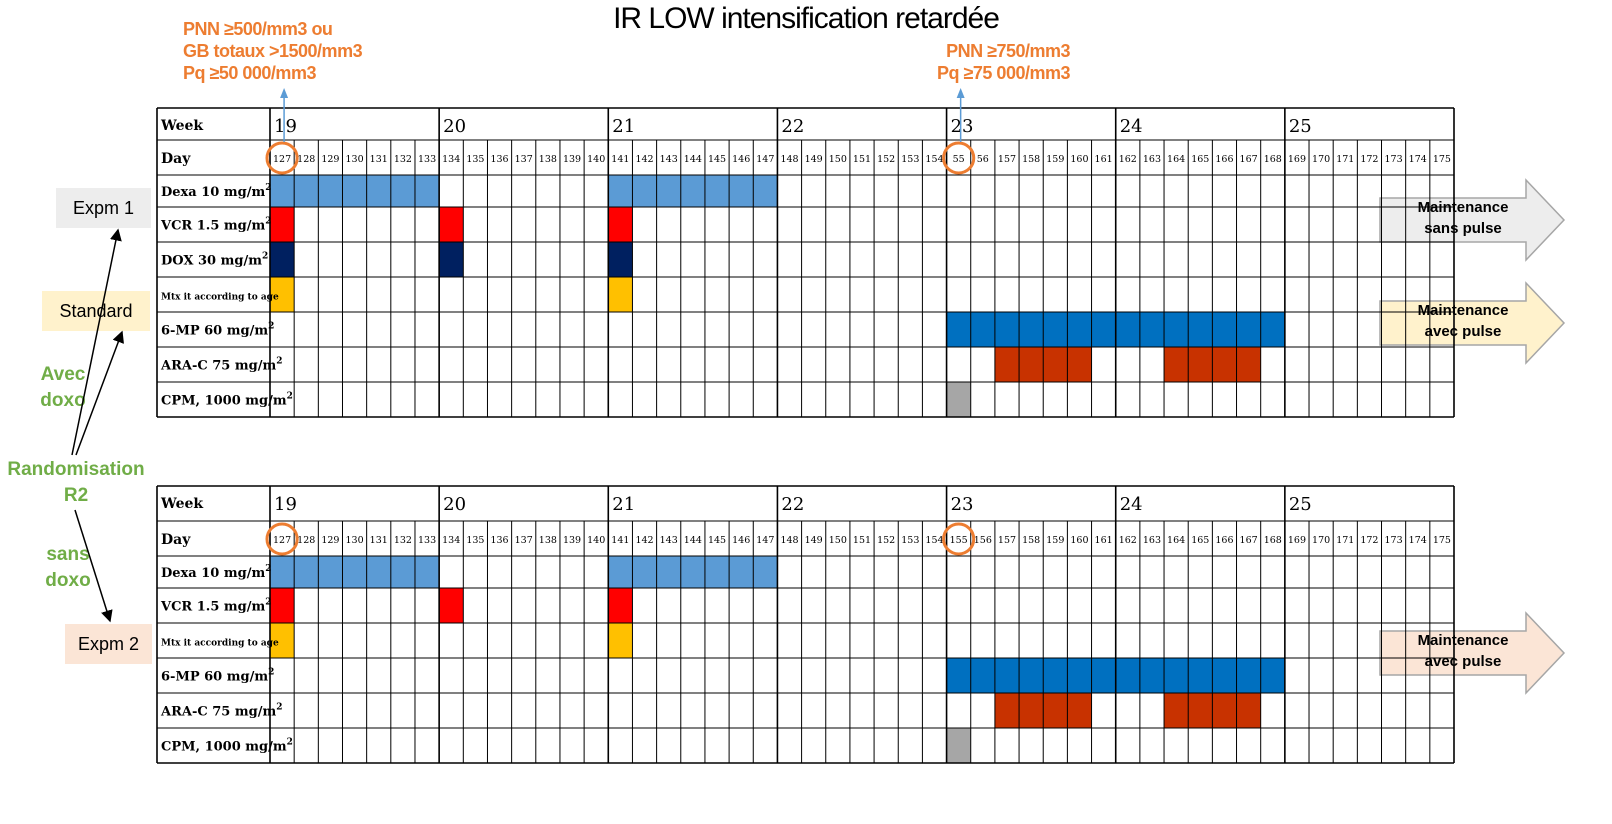 The width and height of the screenshot is (1612, 824). Describe the element at coordinates (1300, 504) in the screenshot. I see `week-number: 25` at that location.